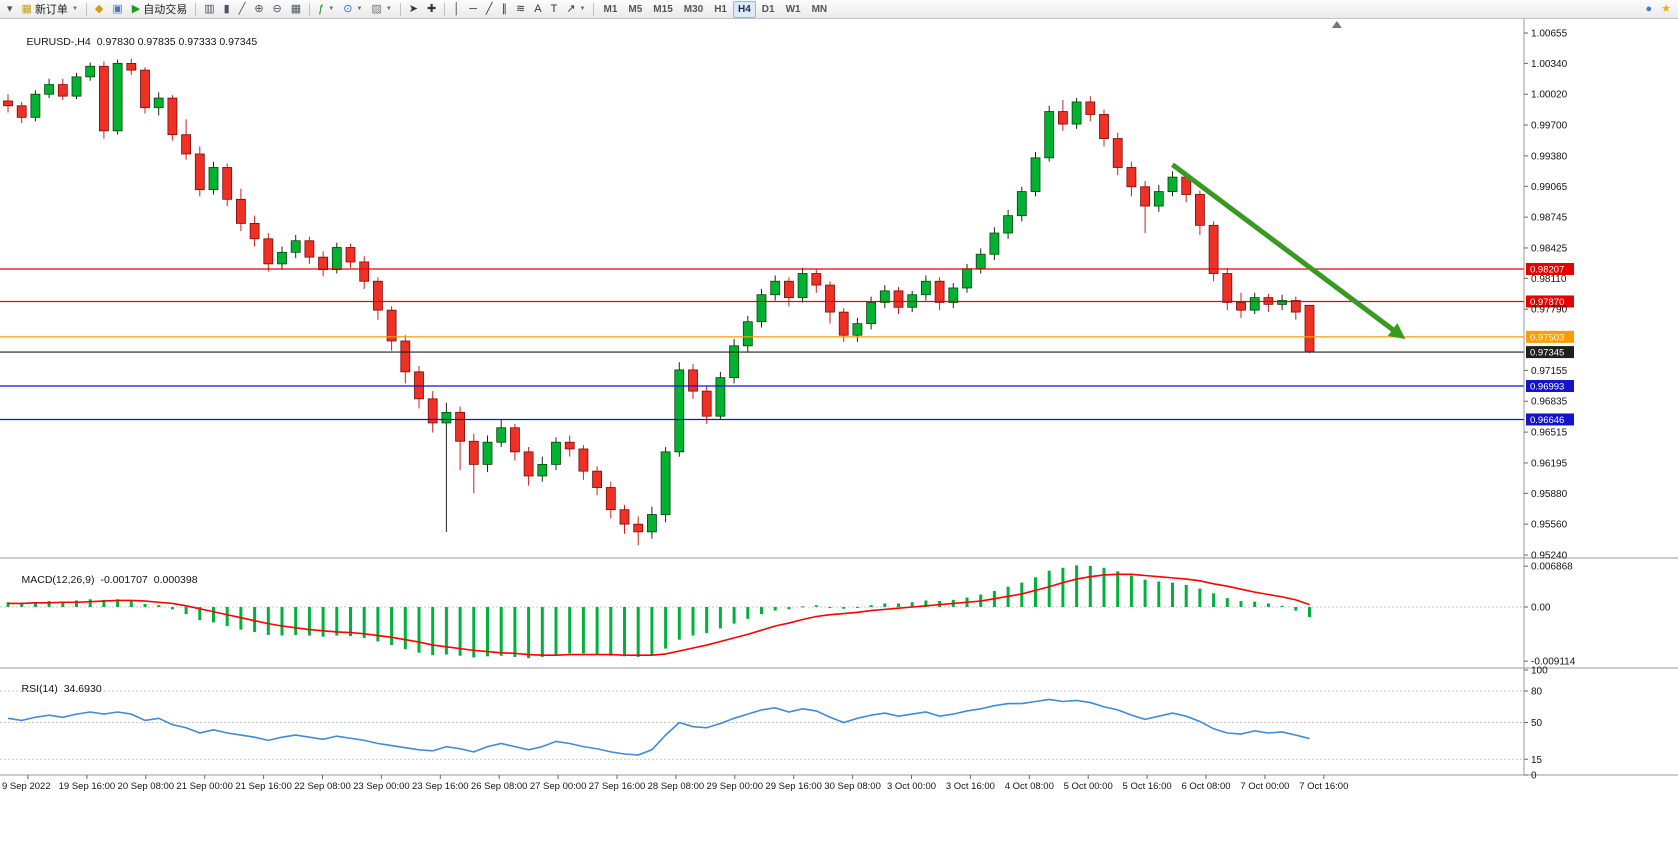 The height and width of the screenshot is (844, 1678). Describe the element at coordinates (117, 9) in the screenshot. I see `market-watch-icon: ▣` at that location.